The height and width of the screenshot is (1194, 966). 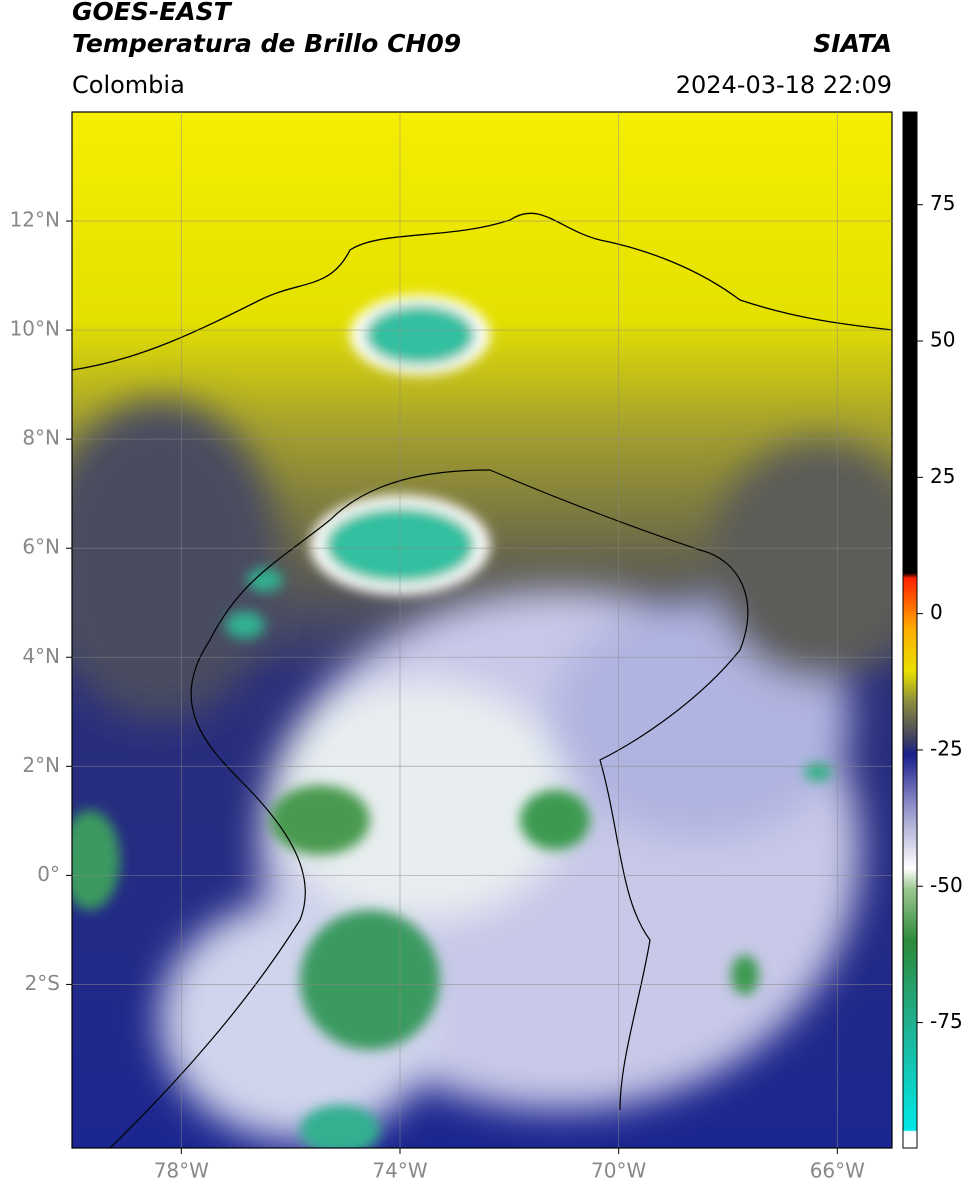 I want to click on colorbar-tick-label: 50, so click(x=942, y=340).